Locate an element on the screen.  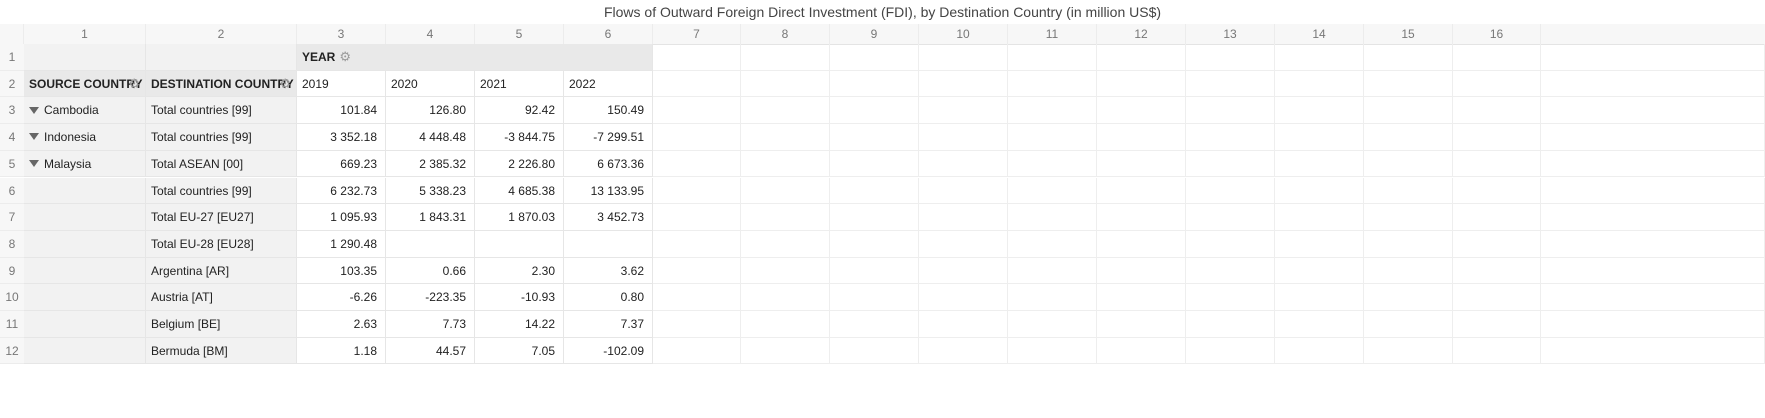
destination-country-cell: Argentina [AR] is located at coordinates (221, 271).